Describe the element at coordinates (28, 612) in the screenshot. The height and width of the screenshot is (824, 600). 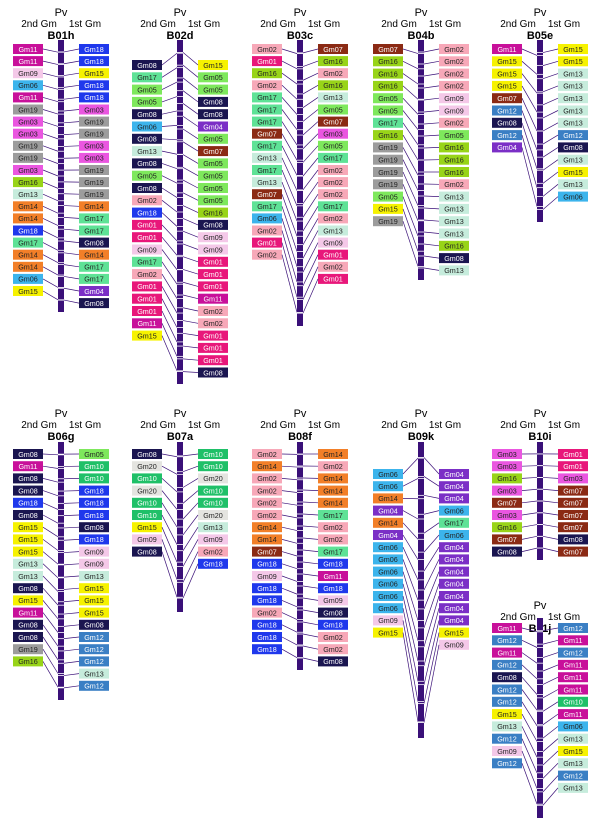
I see `gm-block-left: Gm11` at that location.